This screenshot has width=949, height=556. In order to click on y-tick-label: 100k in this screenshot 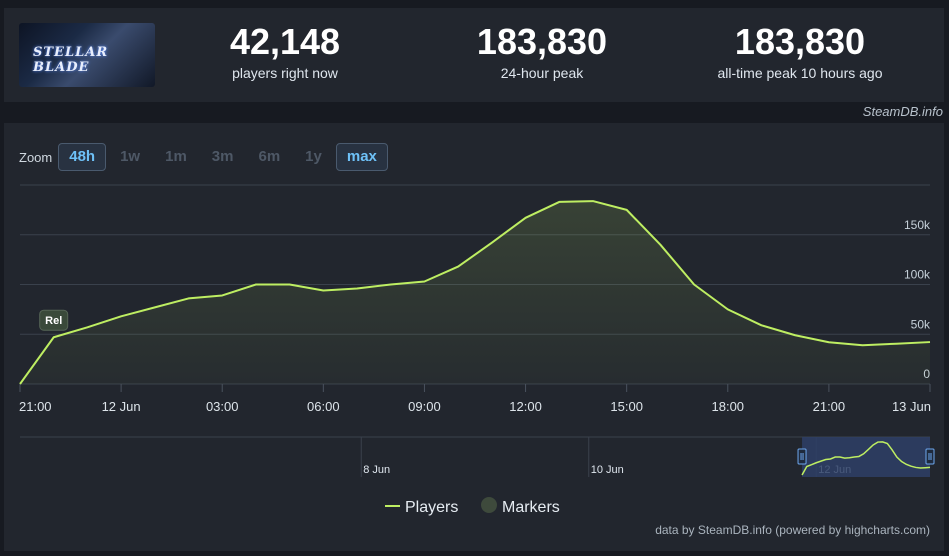, I will do `click(917, 275)`.